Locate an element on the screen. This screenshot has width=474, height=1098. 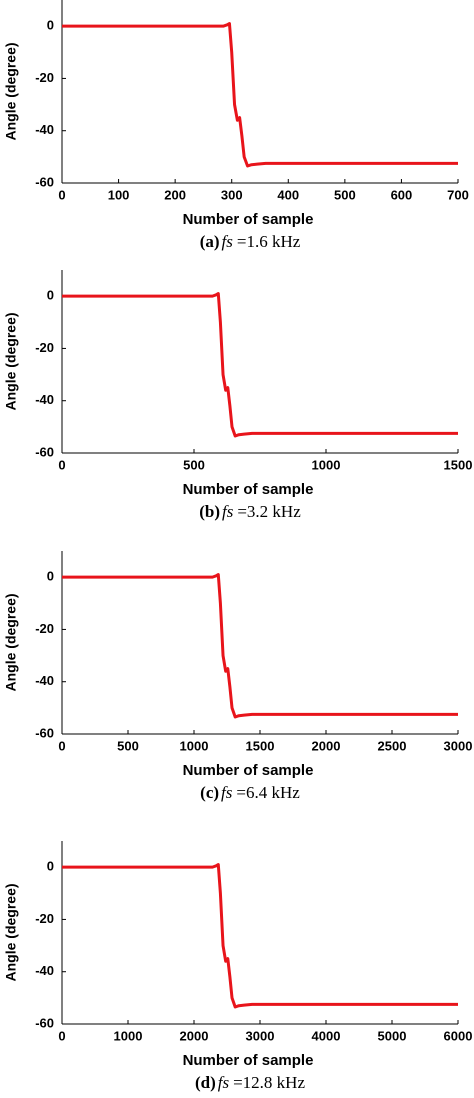
caption-text: =3.2 kHz is located at coordinates (269, 511).